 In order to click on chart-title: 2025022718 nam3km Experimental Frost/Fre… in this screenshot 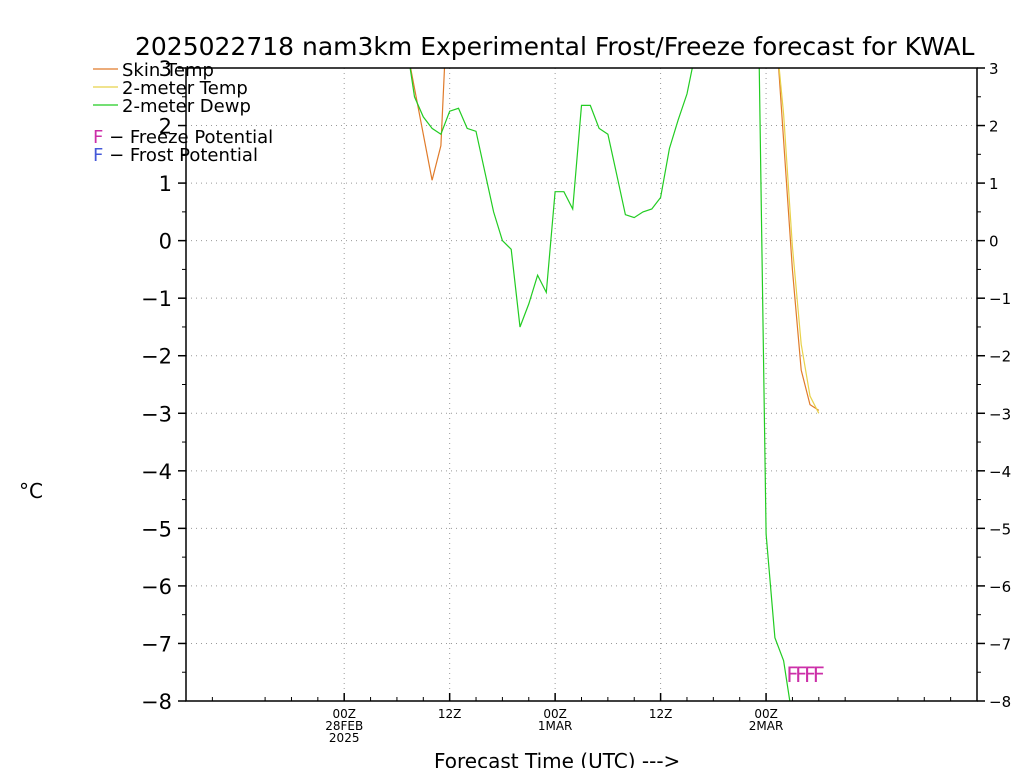, I will do `click(555, 46)`.